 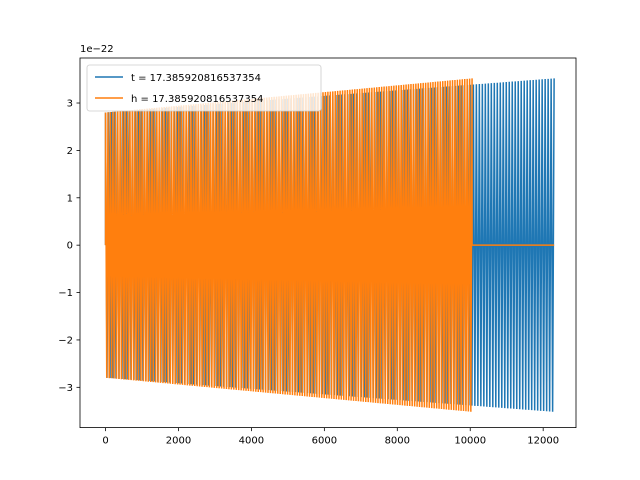 I want to click on x-tick-label: 8000, so click(x=397, y=441).